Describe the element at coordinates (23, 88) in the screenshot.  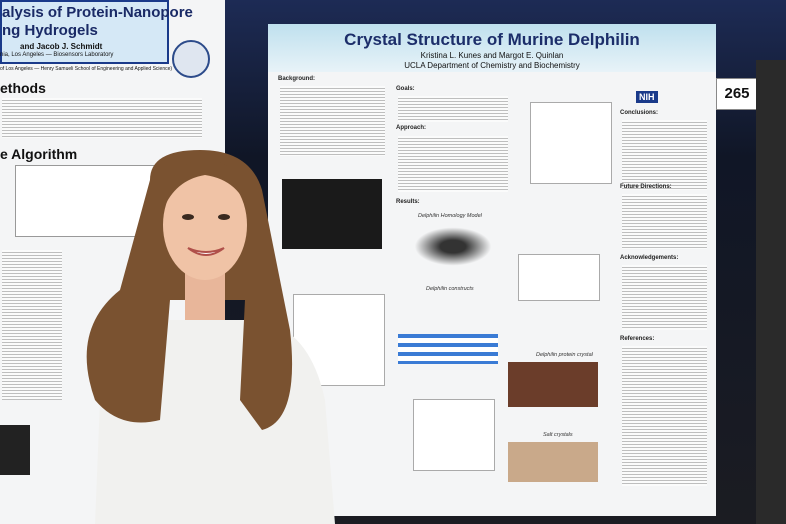
I see `heading: ethods` at that location.